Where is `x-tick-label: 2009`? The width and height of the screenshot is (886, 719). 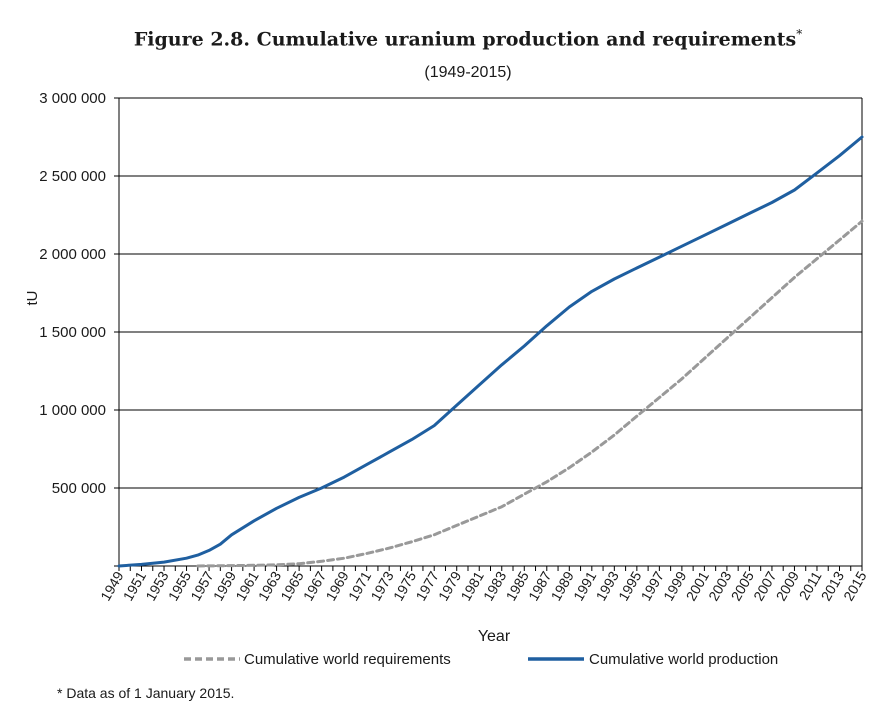
x-tick-label: 2009 is located at coordinates (788, 585).